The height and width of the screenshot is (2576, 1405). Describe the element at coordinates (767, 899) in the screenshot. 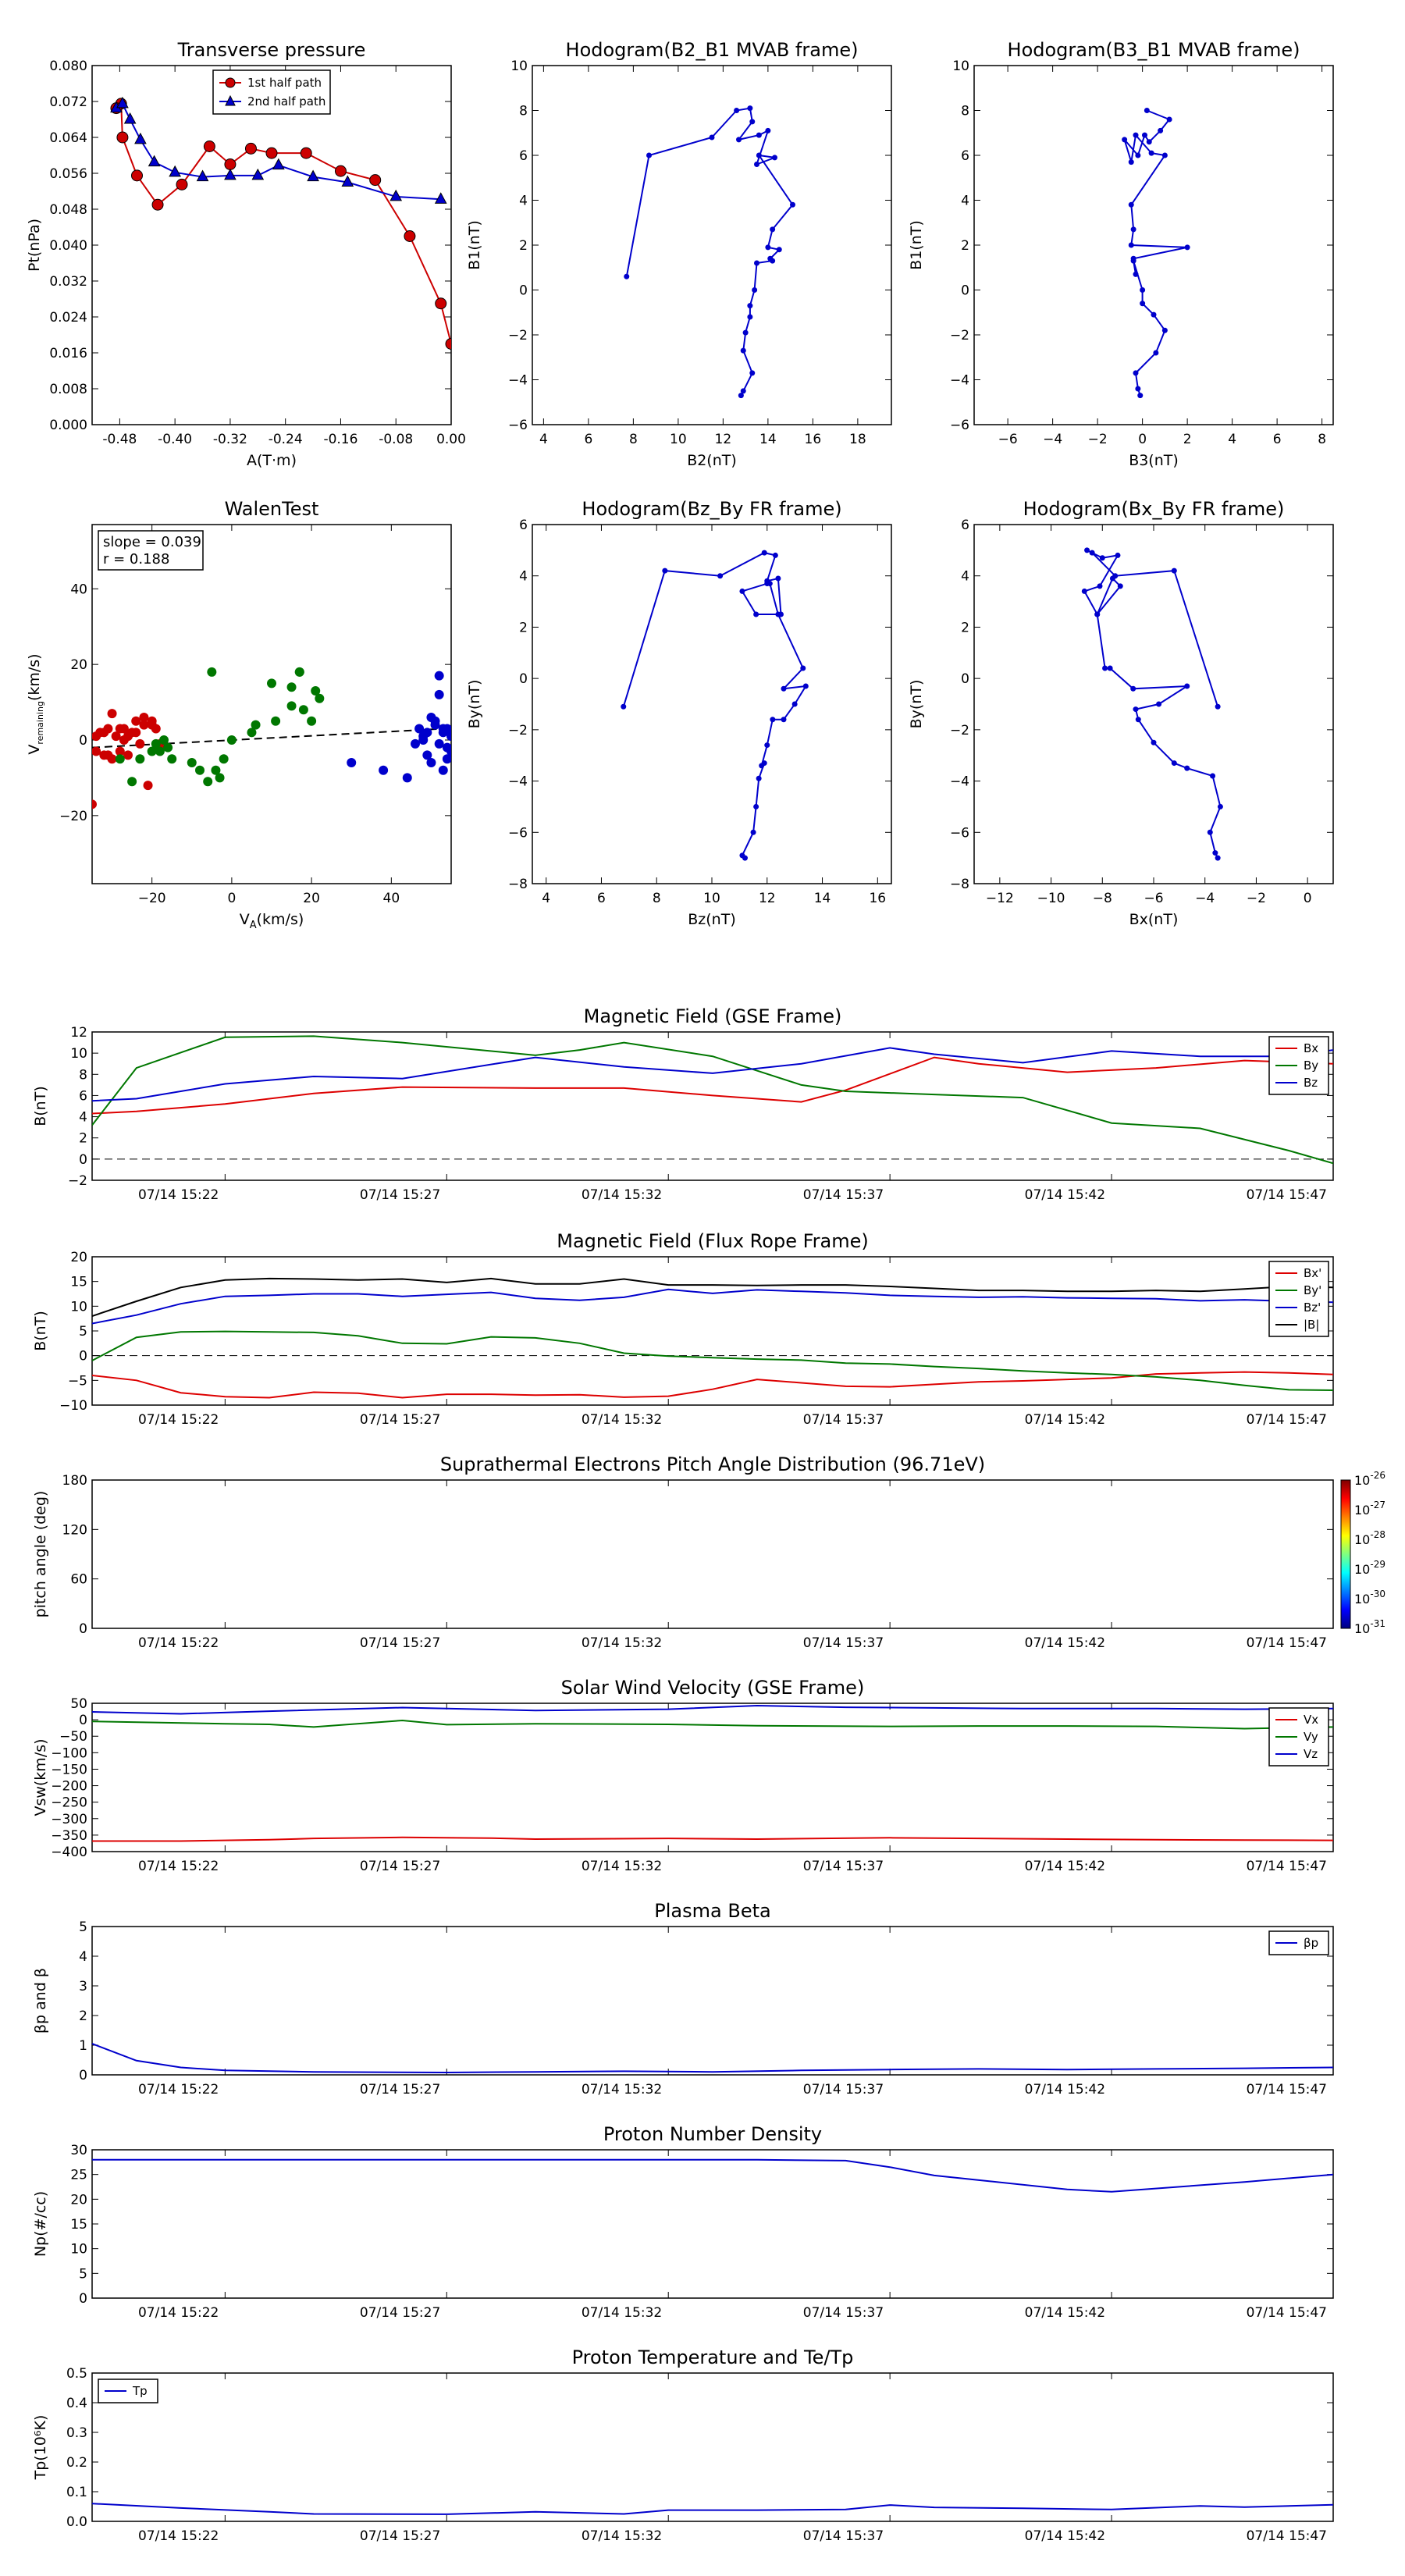

I see `x-tick-label: 12` at that location.